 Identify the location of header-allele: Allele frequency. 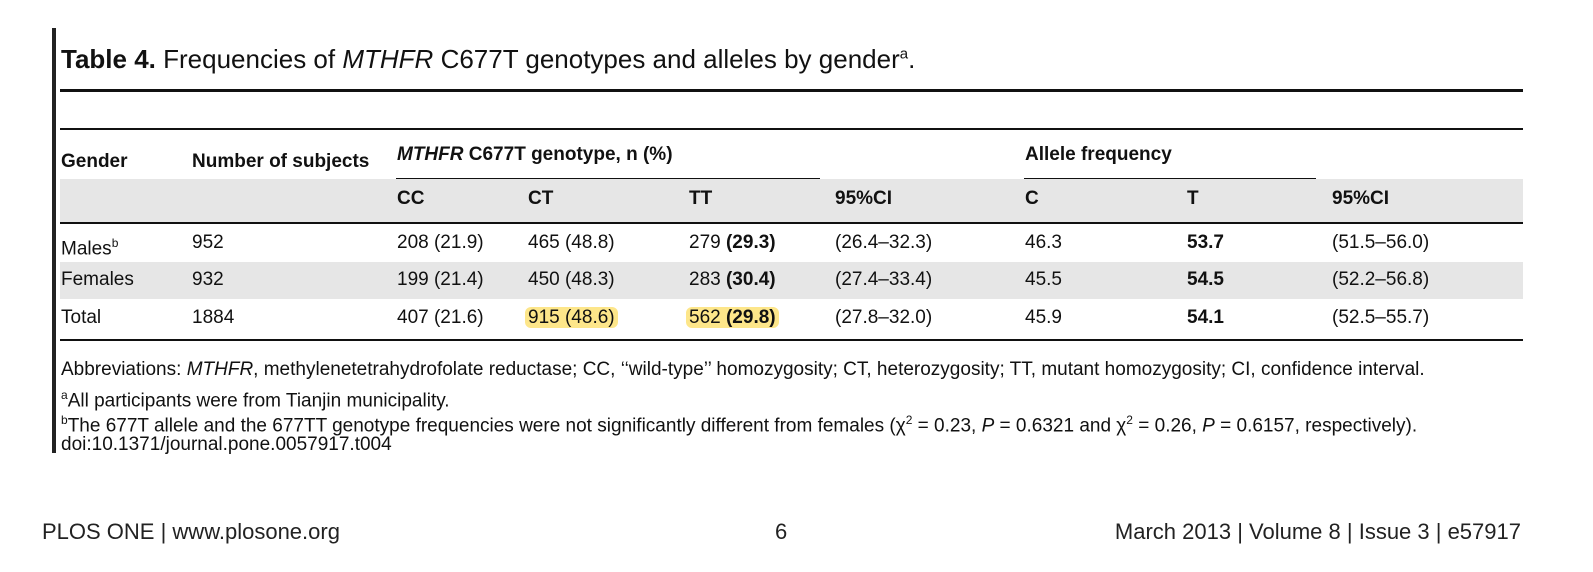
(1098, 154).